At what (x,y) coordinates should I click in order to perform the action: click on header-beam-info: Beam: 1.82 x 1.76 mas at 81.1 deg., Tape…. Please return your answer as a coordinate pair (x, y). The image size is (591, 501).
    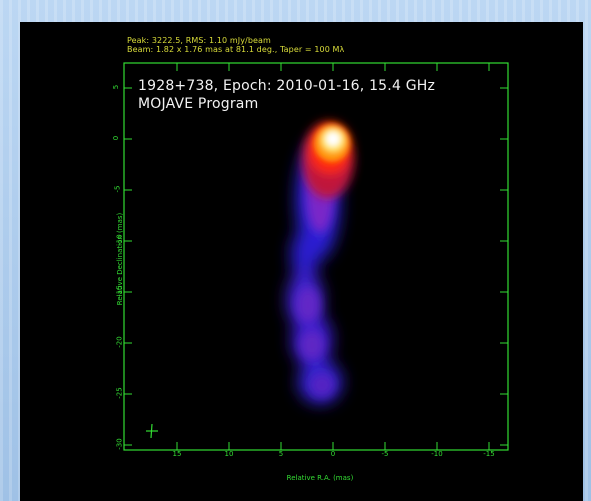
    Looking at the image, I should click on (236, 49).